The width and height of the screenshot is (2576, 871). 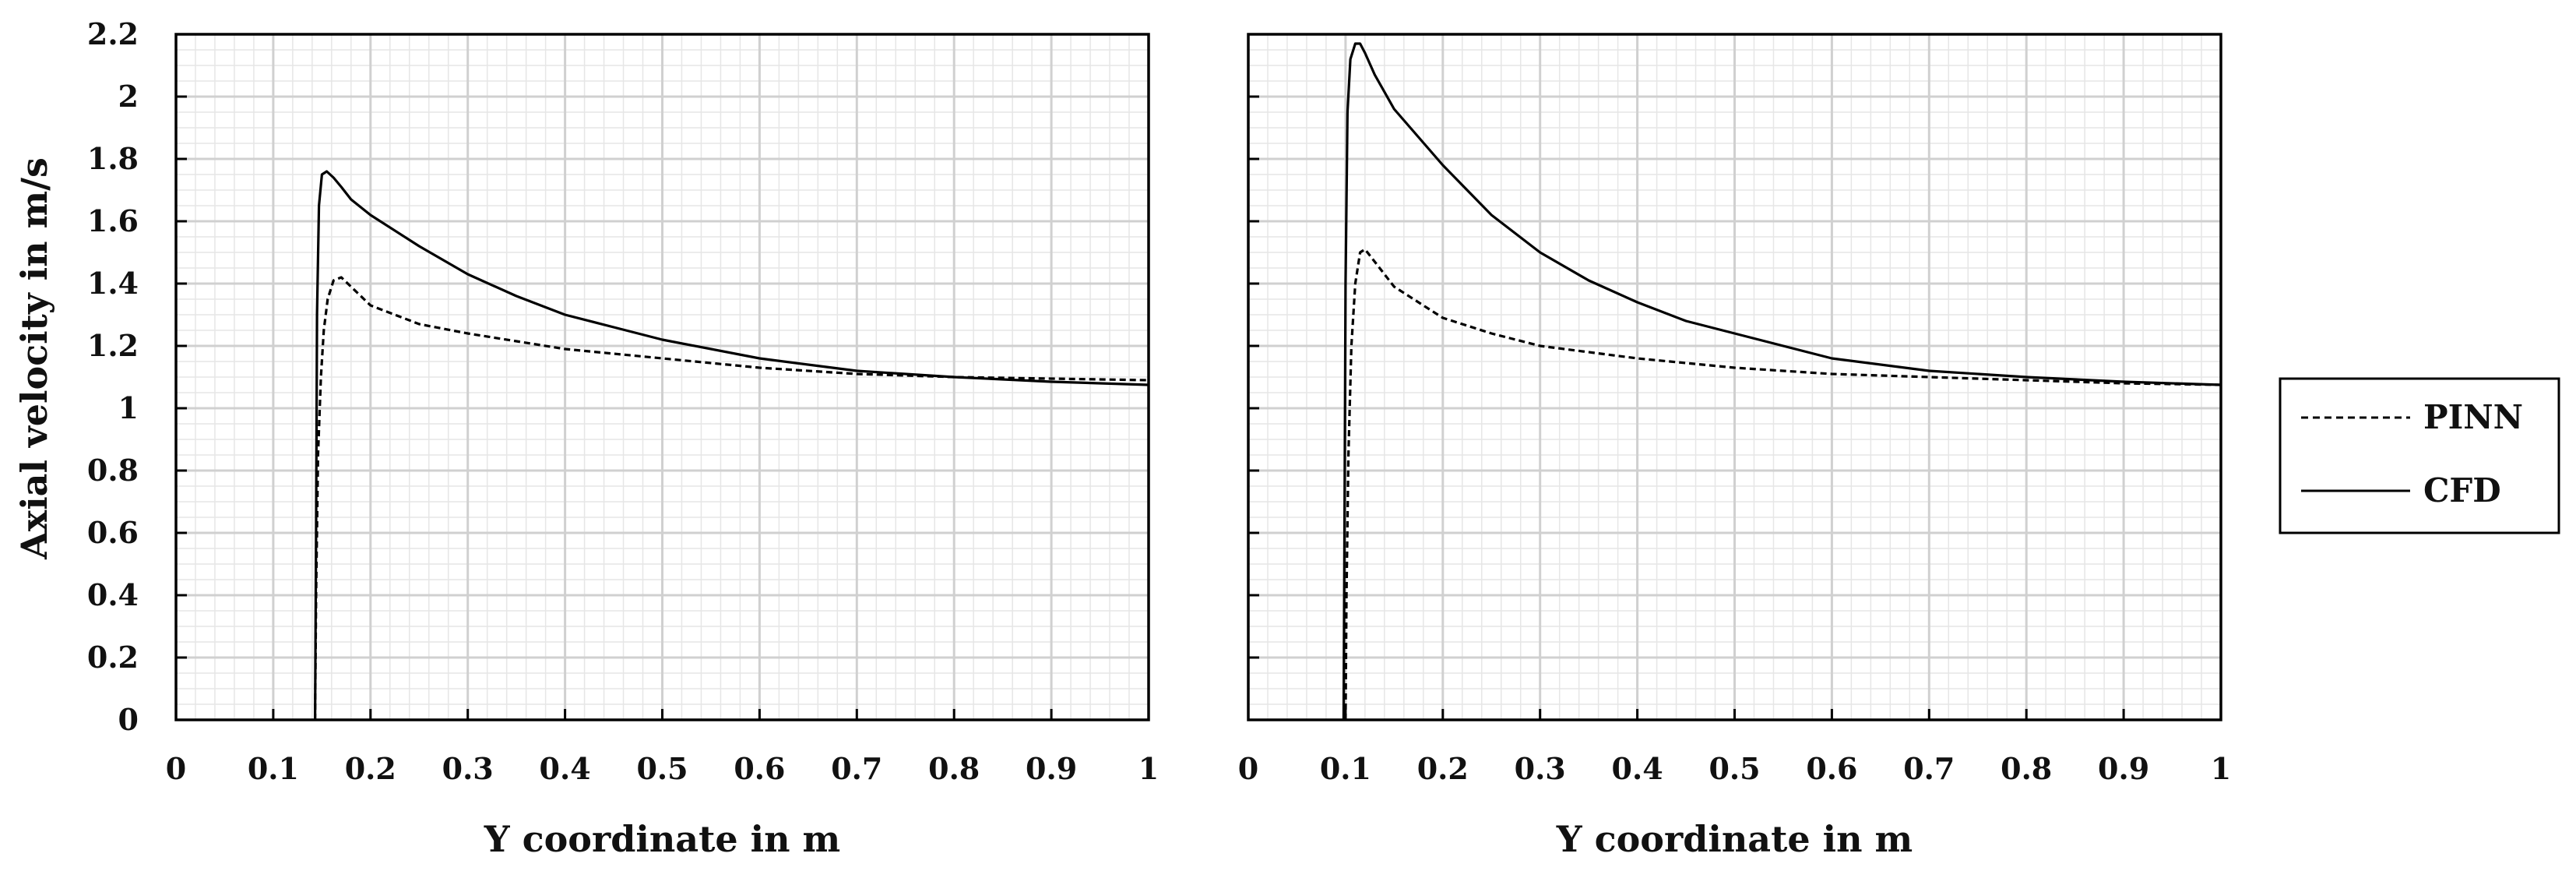 What do you see at coordinates (2473, 417) in the screenshot?
I see `legend-label-pinn: PINN` at bounding box center [2473, 417].